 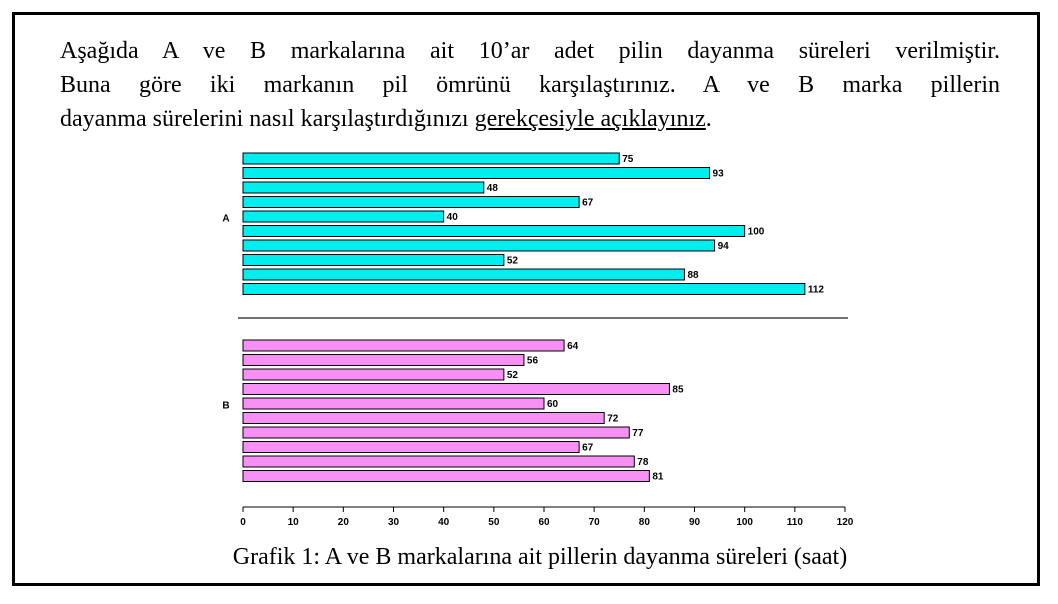 I want to click on x-tick-label: 50, so click(x=494, y=522).